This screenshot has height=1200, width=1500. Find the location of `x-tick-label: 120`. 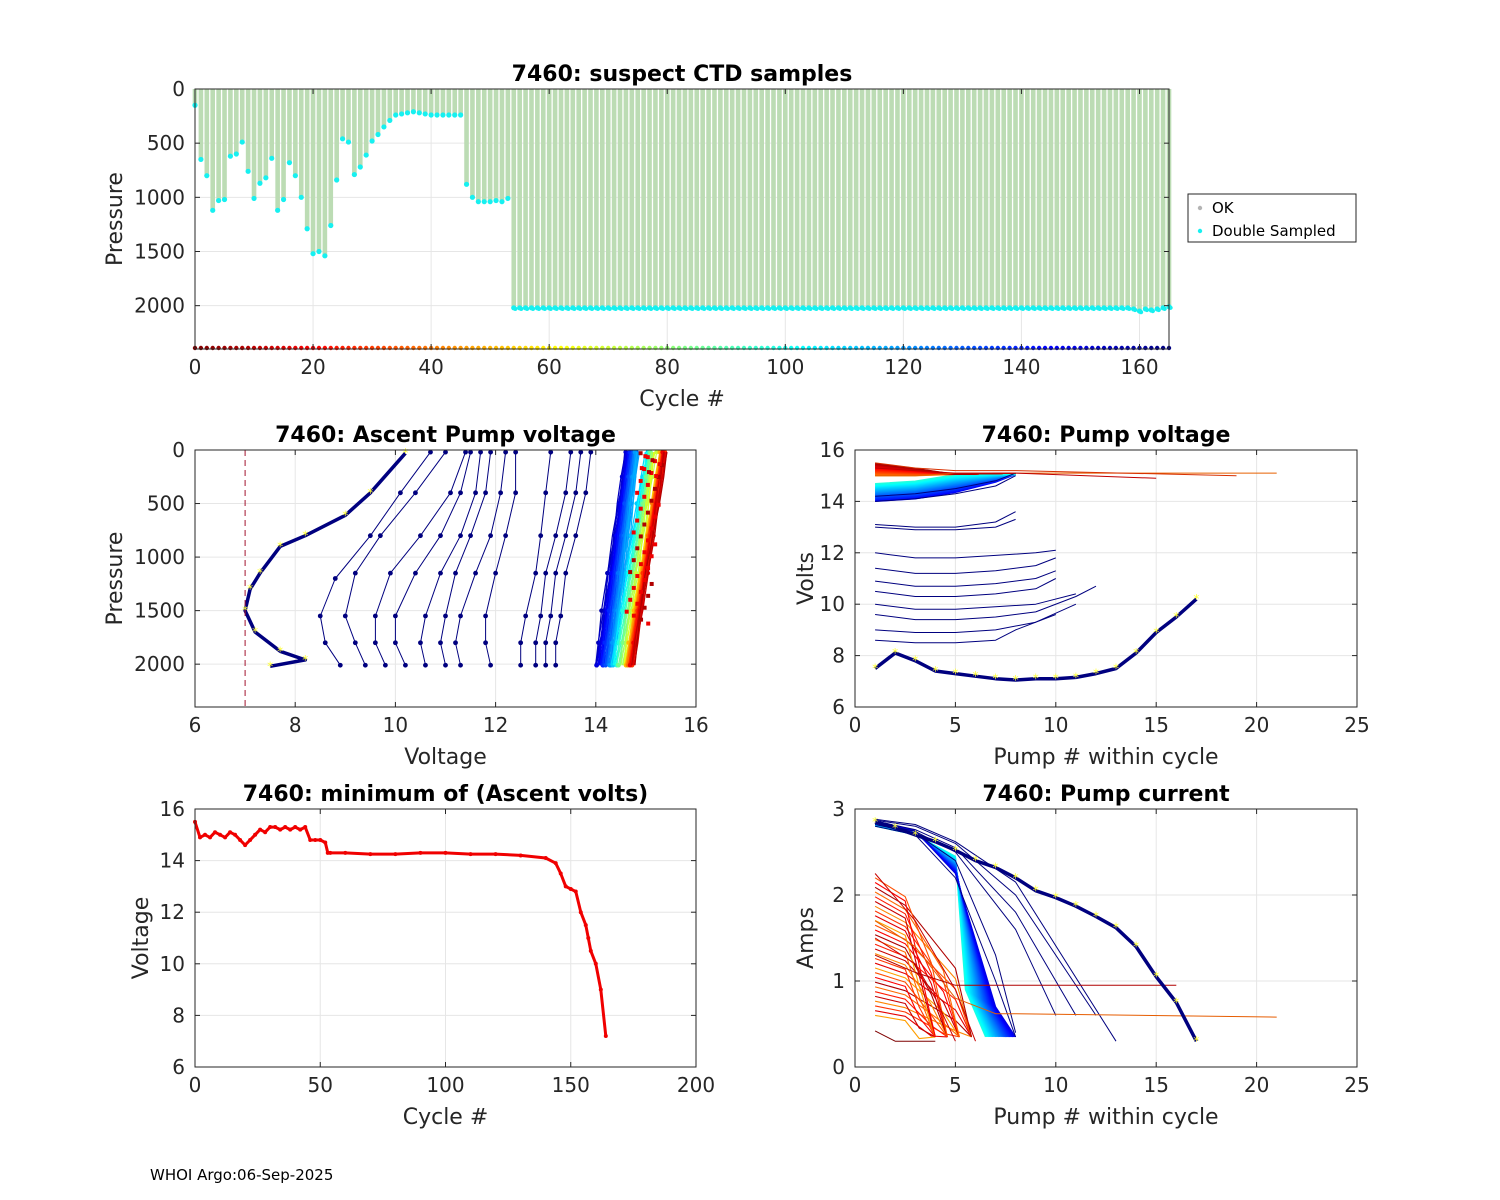

x-tick-label: 120 is located at coordinates (903, 367).